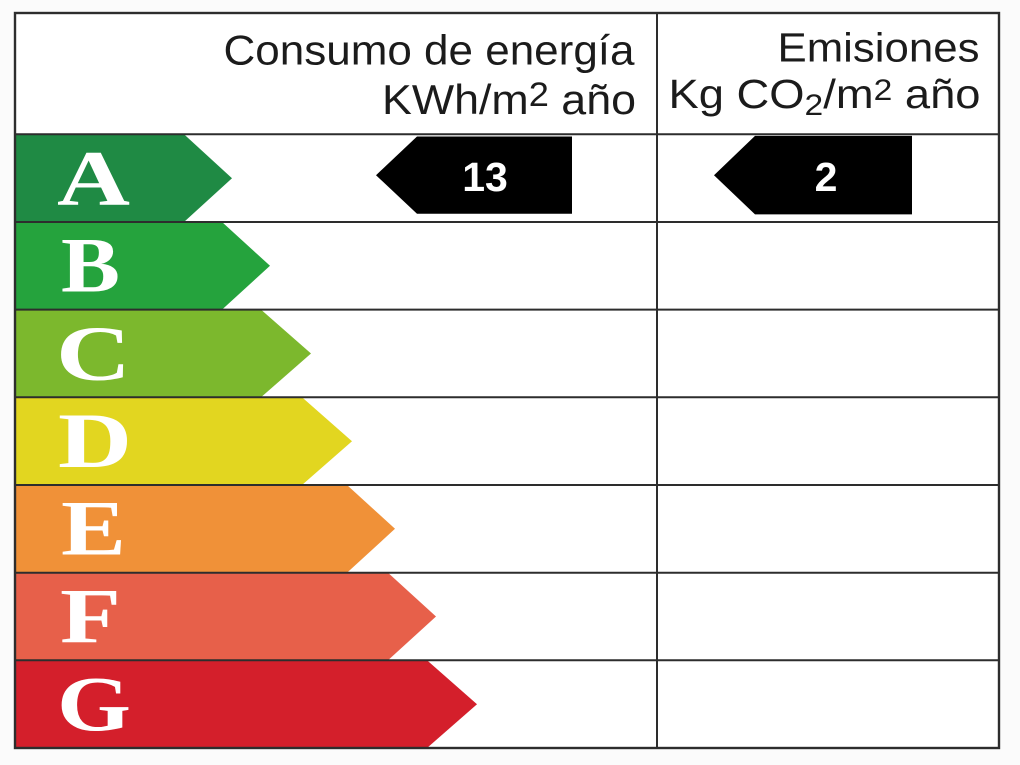 Image resolution: width=1020 pixels, height=765 pixels. I want to click on svg-text:KWh/m2 año: KWh/m 2 año, so click(509, 99).